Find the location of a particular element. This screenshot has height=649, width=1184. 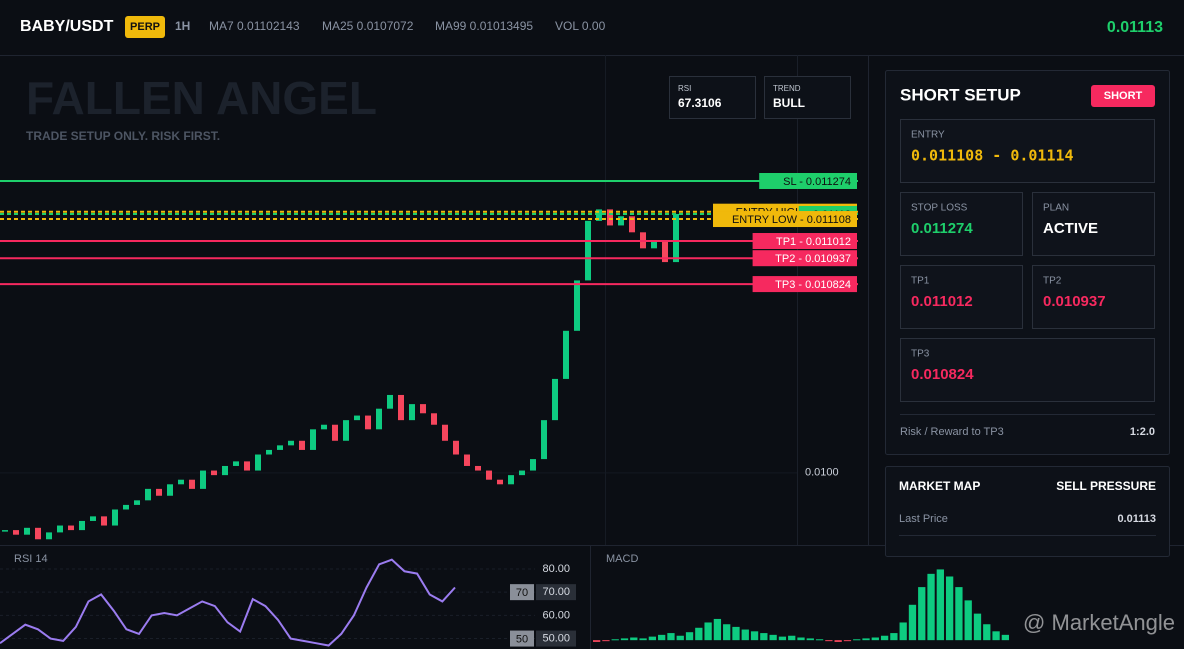

rr-value: 1:2.0 is located at coordinates (1142, 432).